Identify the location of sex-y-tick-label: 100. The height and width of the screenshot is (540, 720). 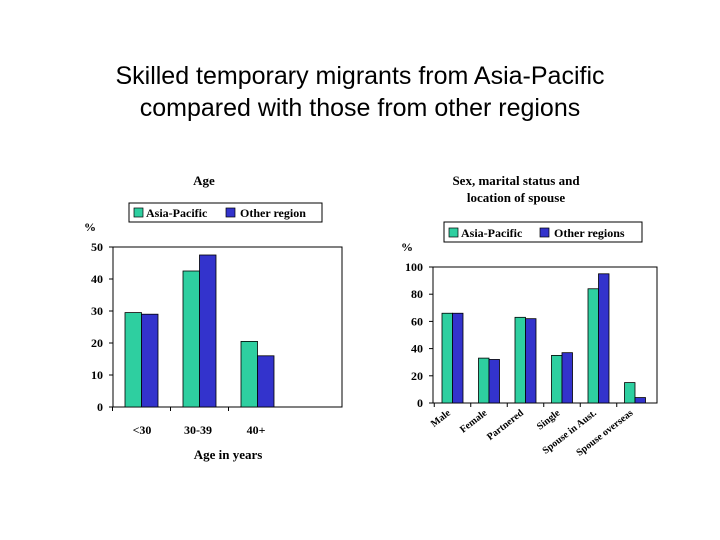
(414, 267).